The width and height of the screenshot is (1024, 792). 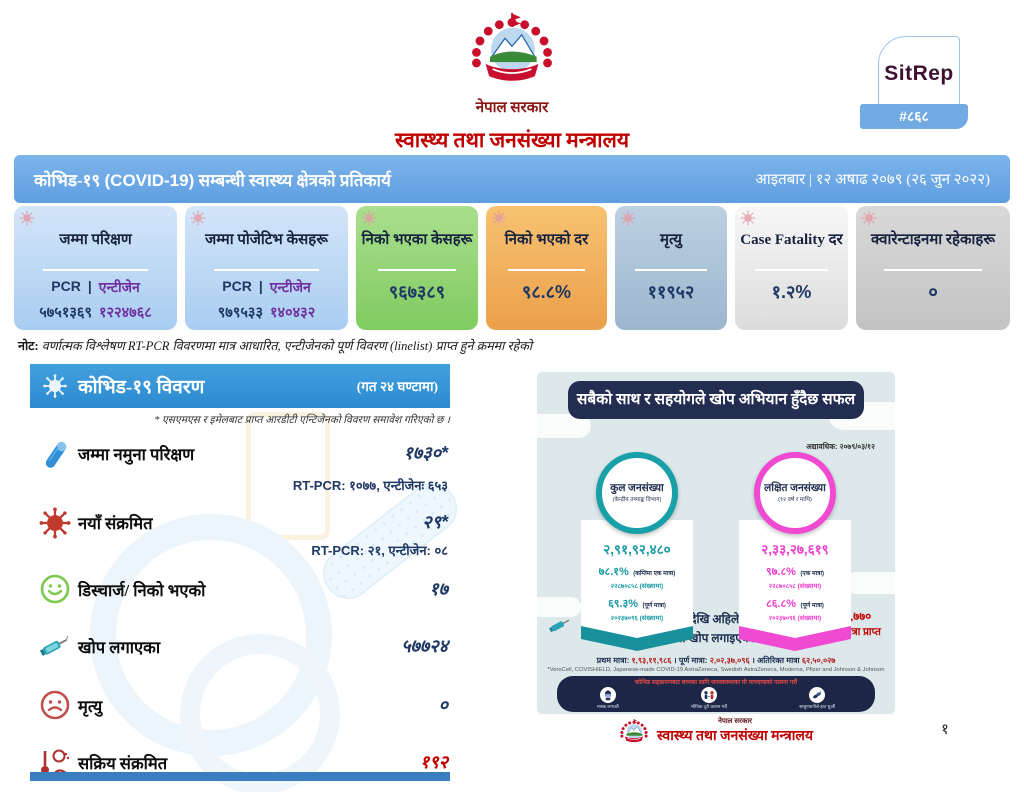 What do you see at coordinates (149, 180) in the screenshot?
I see `title-covid: (COVID-19)` at bounding box center [149, 180].